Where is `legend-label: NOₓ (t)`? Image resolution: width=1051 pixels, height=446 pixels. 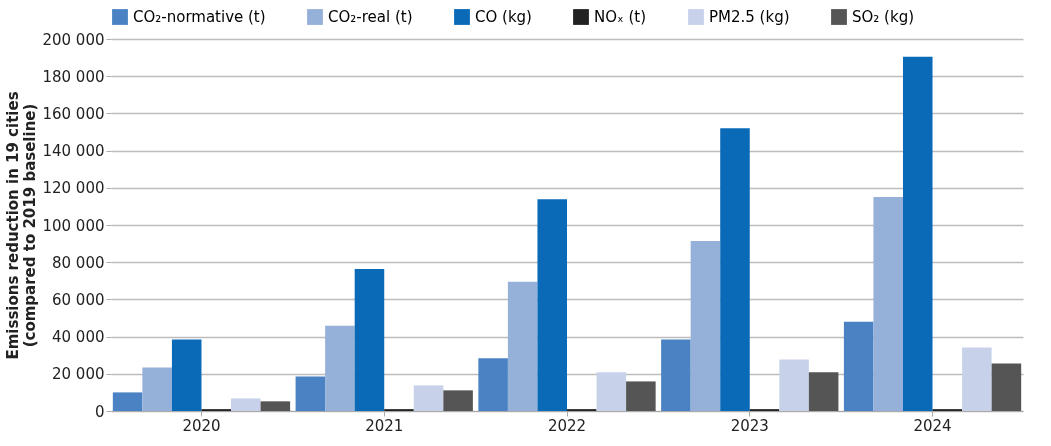
legend-label: NOₓ (t) is located at coordinates (620, 17).